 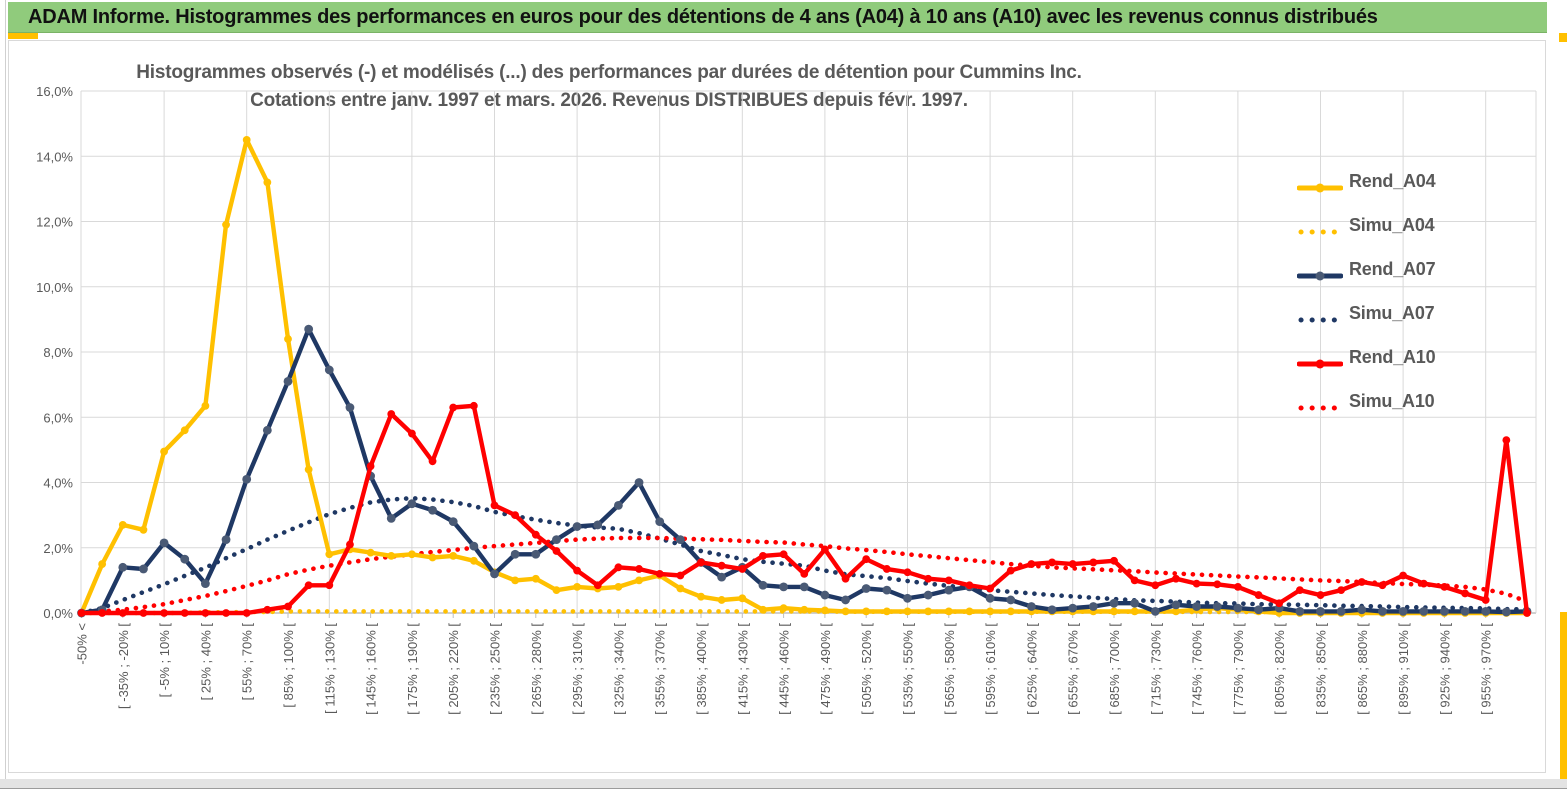 I want to click on y-axis-tick-label: 4,0%, so click(x=58, y=483).